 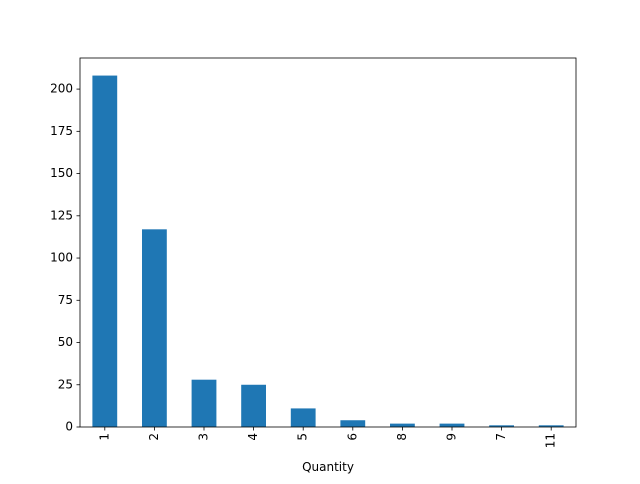 What do you see at coordinates (61, 131) in the screenshot?
I see `y-tick-label: 175` at bounding box center [61, 131].